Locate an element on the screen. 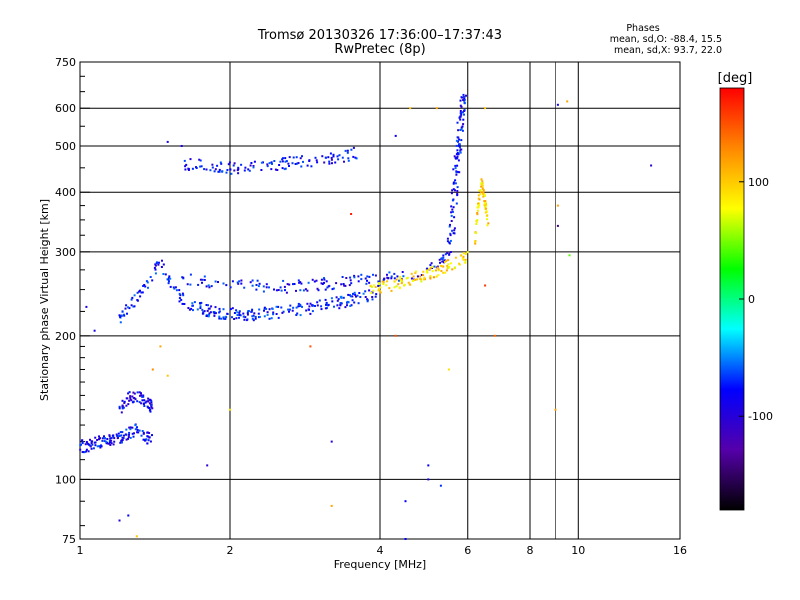 This screenshot has height=600, width=800. x-tick-label: 6 is located at coordinates (467, 550).